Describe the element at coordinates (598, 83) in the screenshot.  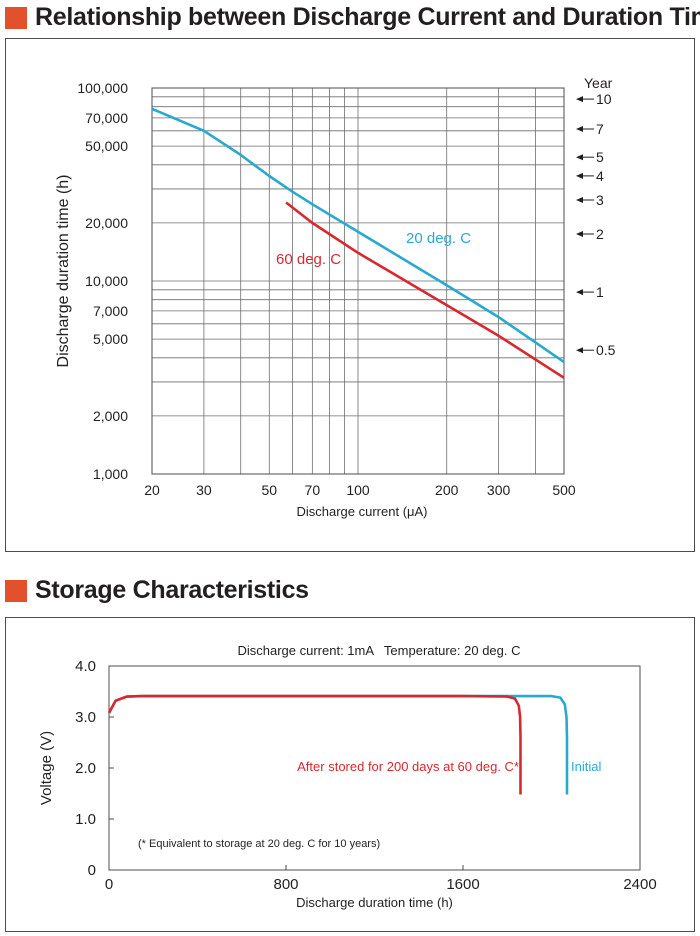
I see `secondary-axis-title: Year` at that location.